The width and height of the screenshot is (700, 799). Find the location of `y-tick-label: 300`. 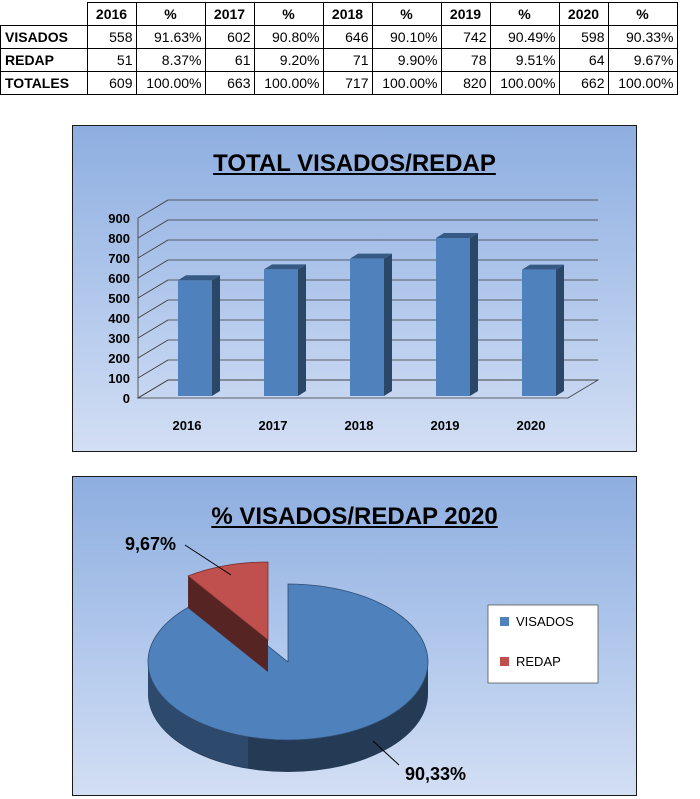

y-tick-label: 300 is located at coordinates (119, 338).